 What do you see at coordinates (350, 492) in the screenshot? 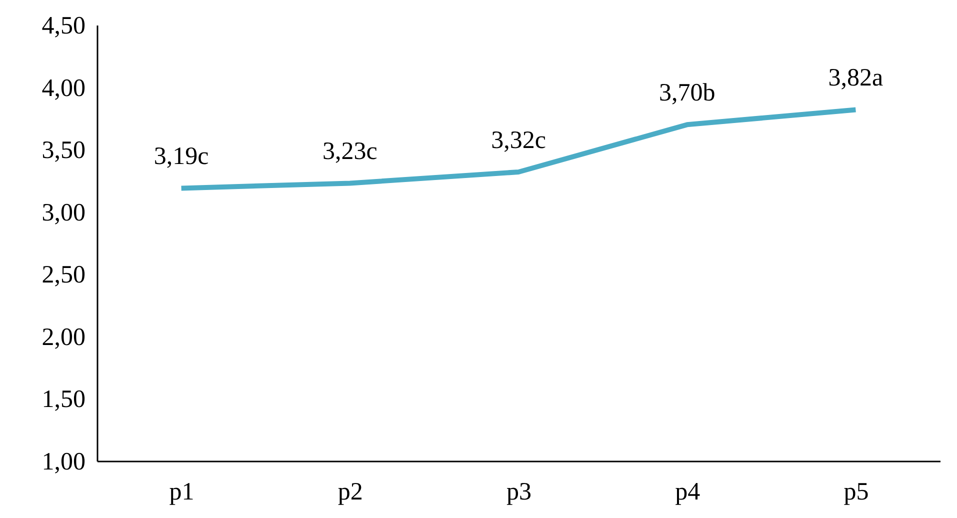
I see `x-tick-label: p2` at bounding box center [350, 492].